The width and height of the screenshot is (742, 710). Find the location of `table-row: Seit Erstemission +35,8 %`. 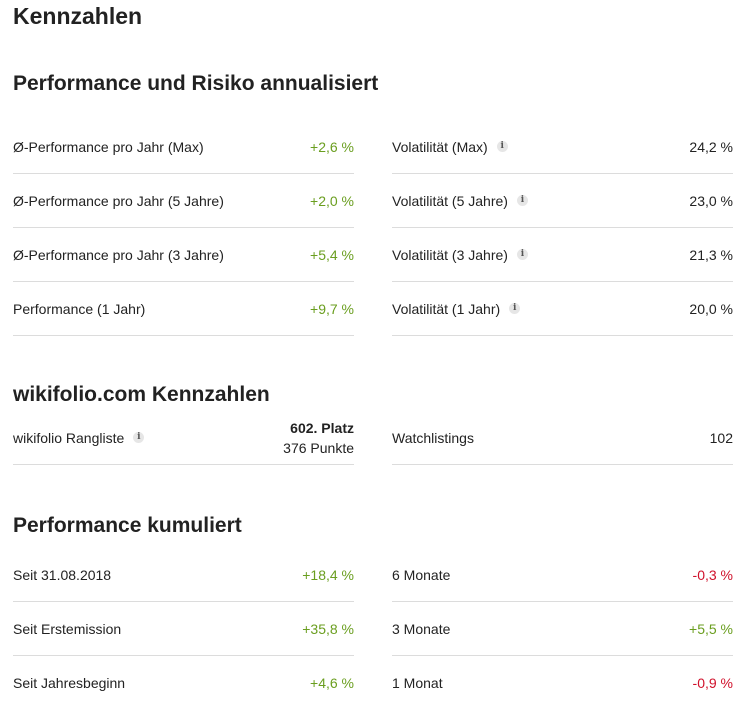

table-row: Seit Erstemission +35,8 % is located at coordinates (183, 629).